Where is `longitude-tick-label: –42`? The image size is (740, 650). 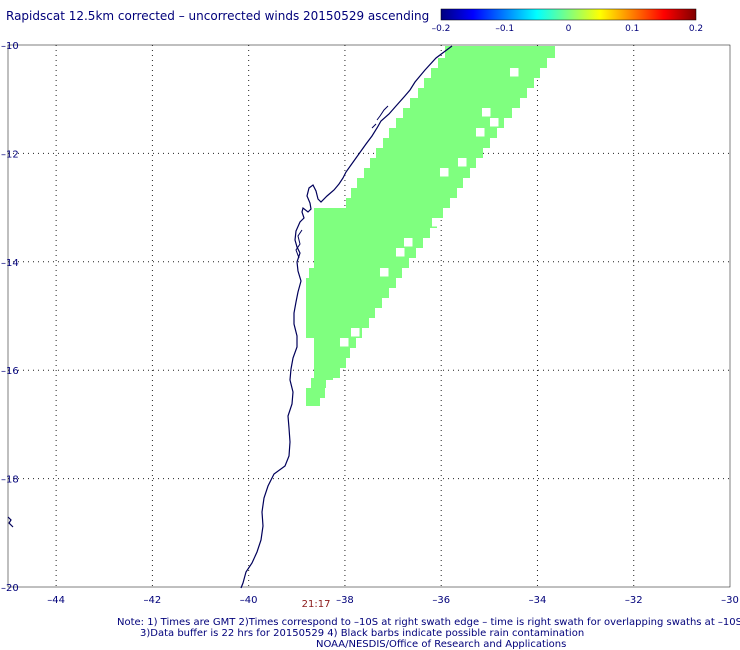
longitude-tick-label: –42 is located at coordinates (153, 600).